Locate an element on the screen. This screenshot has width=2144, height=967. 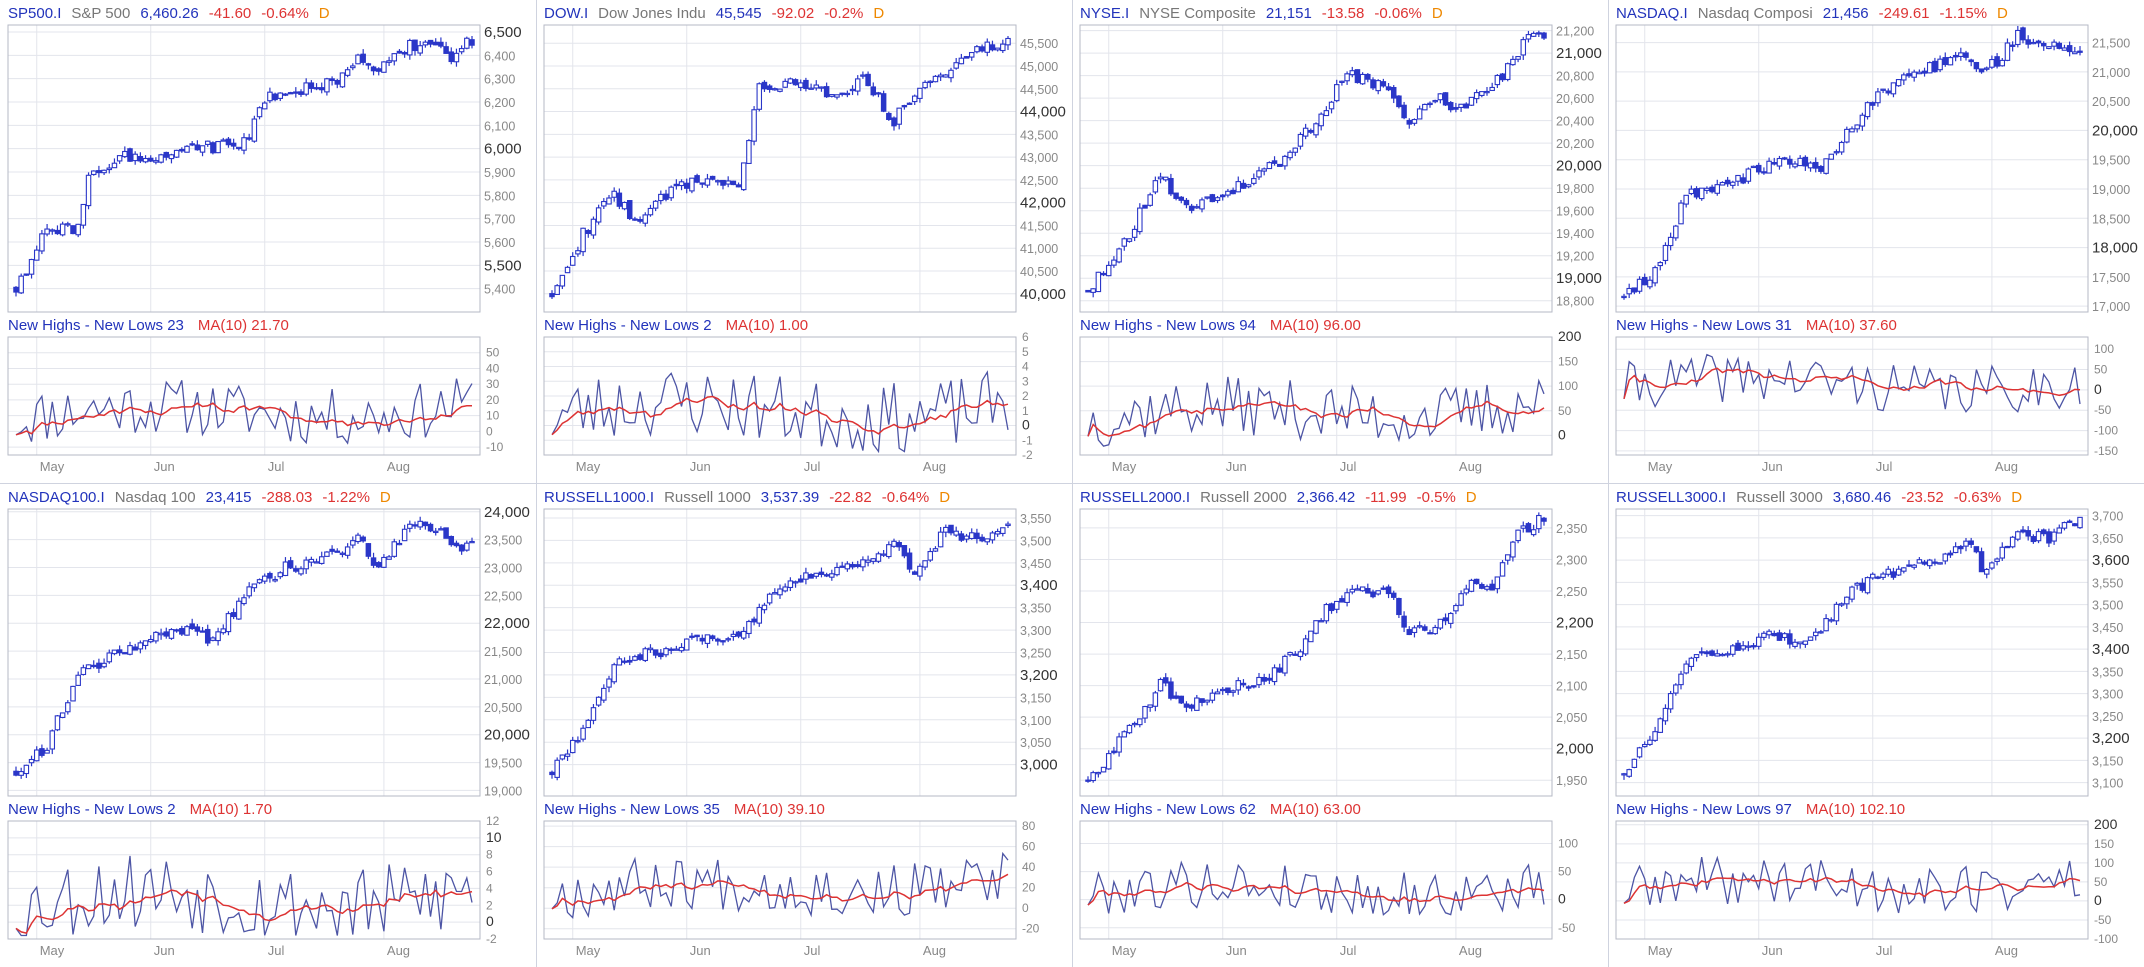
chart-last-price: 3,680.46 is located at coordinates (1862, 497).